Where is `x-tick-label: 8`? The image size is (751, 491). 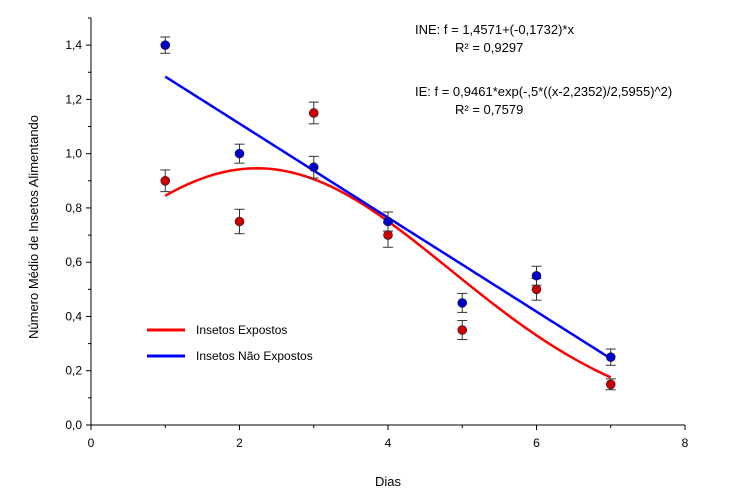 x-tick-label: 8 is located at coordinates (685, 443).